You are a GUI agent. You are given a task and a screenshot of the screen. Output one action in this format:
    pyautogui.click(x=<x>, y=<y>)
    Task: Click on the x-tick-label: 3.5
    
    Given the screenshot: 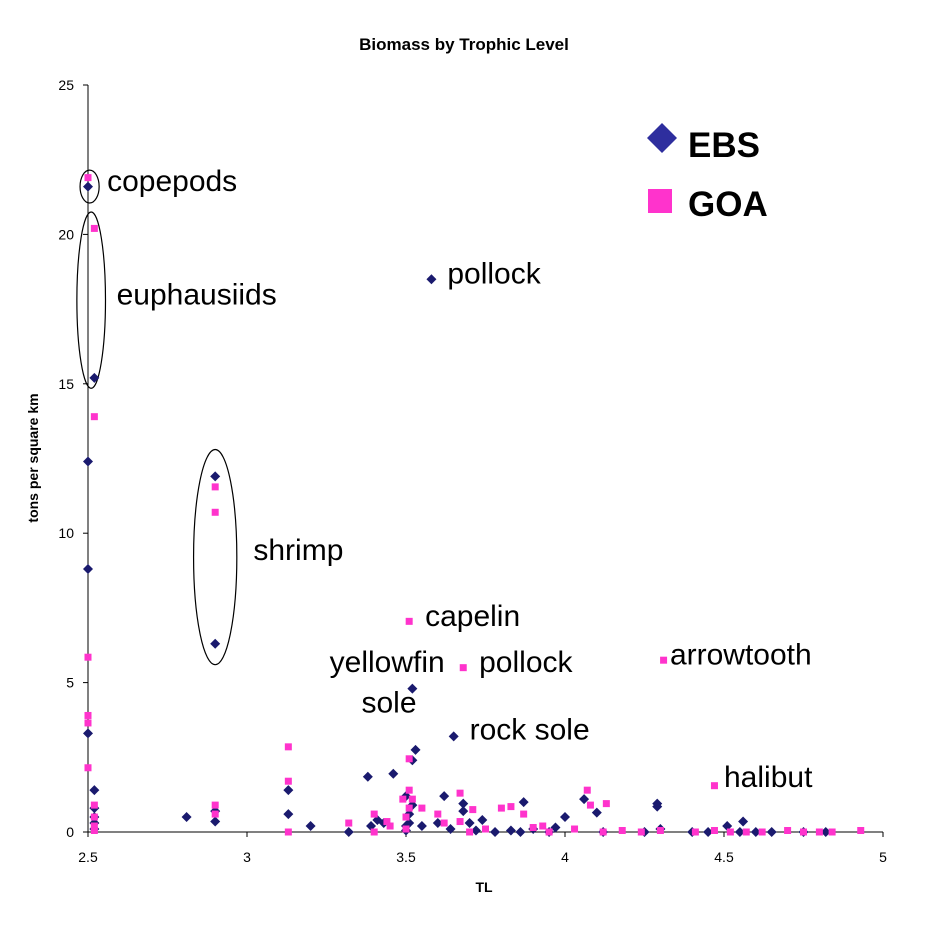 What is the action you would take?
    pyautogui.click(x=406, y=857)
    